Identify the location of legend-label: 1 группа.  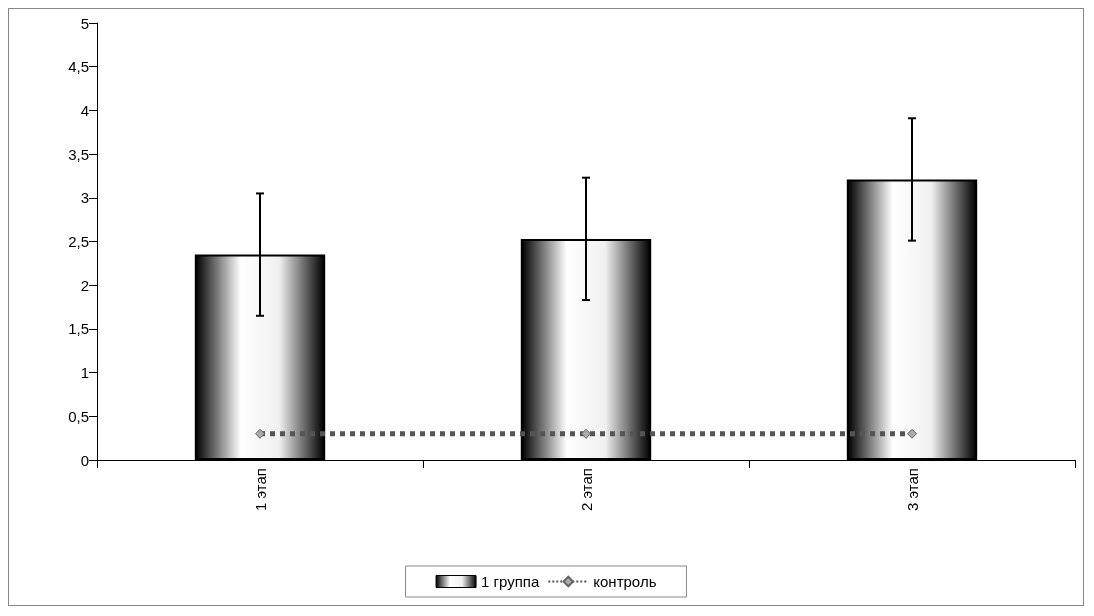
(510, 581).